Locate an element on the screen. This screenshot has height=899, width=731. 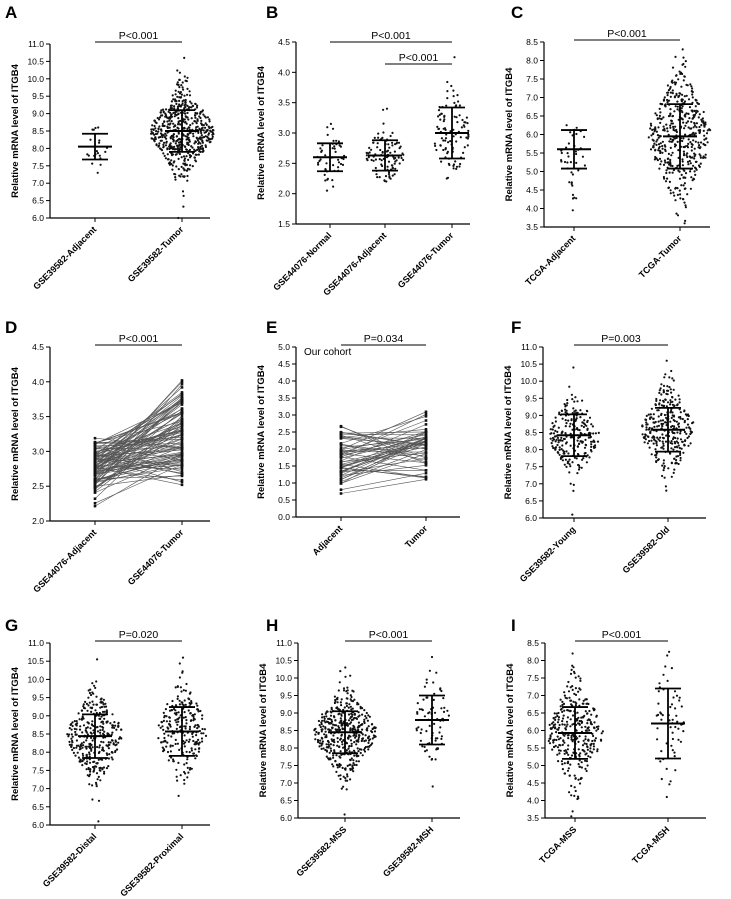
panel-letter: F is located at coordinates (516, 327).